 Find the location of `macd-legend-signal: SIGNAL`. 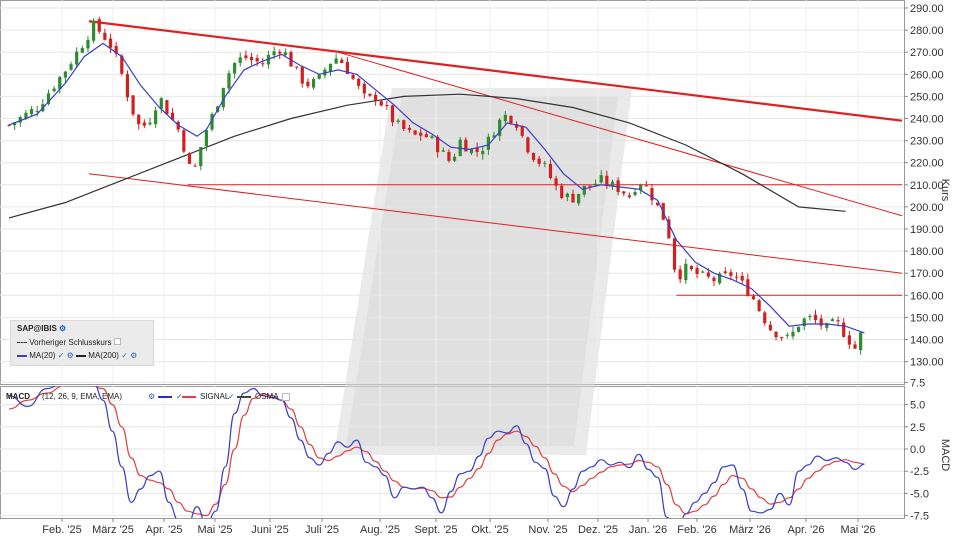

macd-legend-signal: SIGNAL is located at coordinates (215, 396).